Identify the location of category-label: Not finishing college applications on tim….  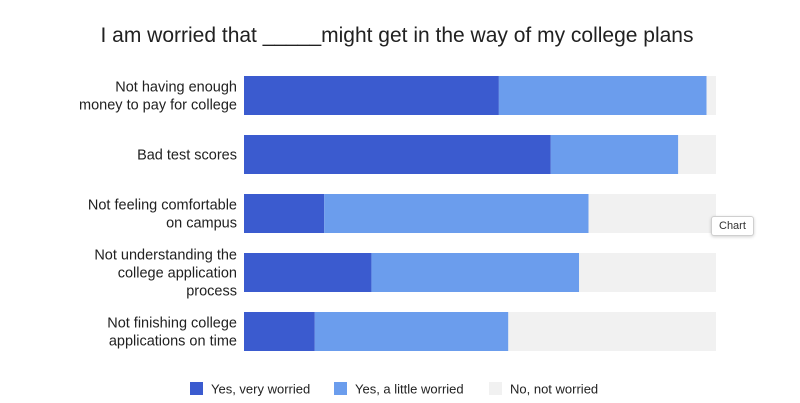
(172, 333).